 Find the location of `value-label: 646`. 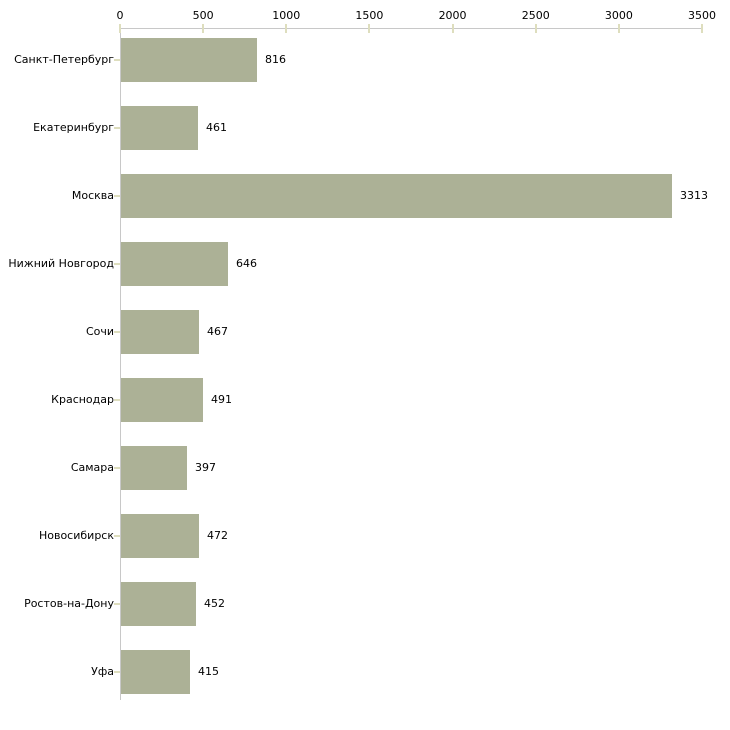

value-label: 646 is located at coordinates (246, 263).